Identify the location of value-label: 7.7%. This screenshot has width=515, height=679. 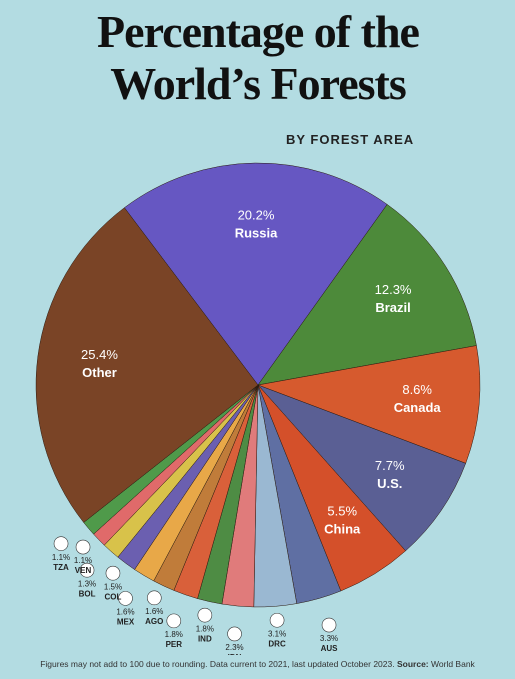
(390, 465).